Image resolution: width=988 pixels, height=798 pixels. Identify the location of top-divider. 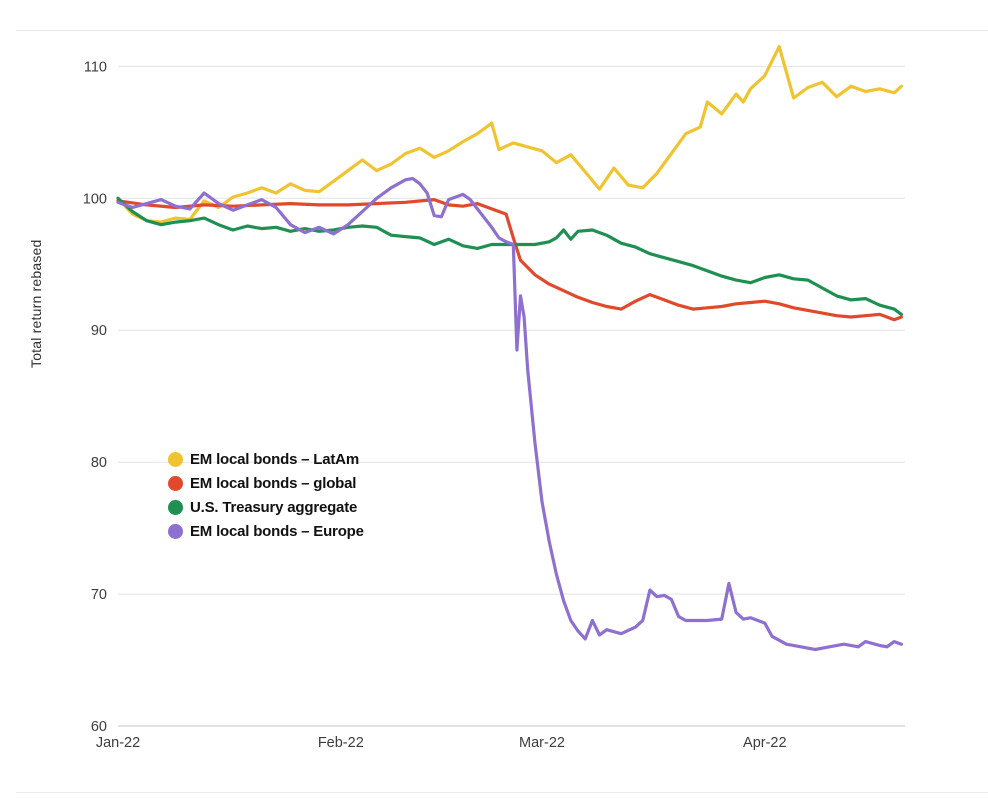
(502, 30).